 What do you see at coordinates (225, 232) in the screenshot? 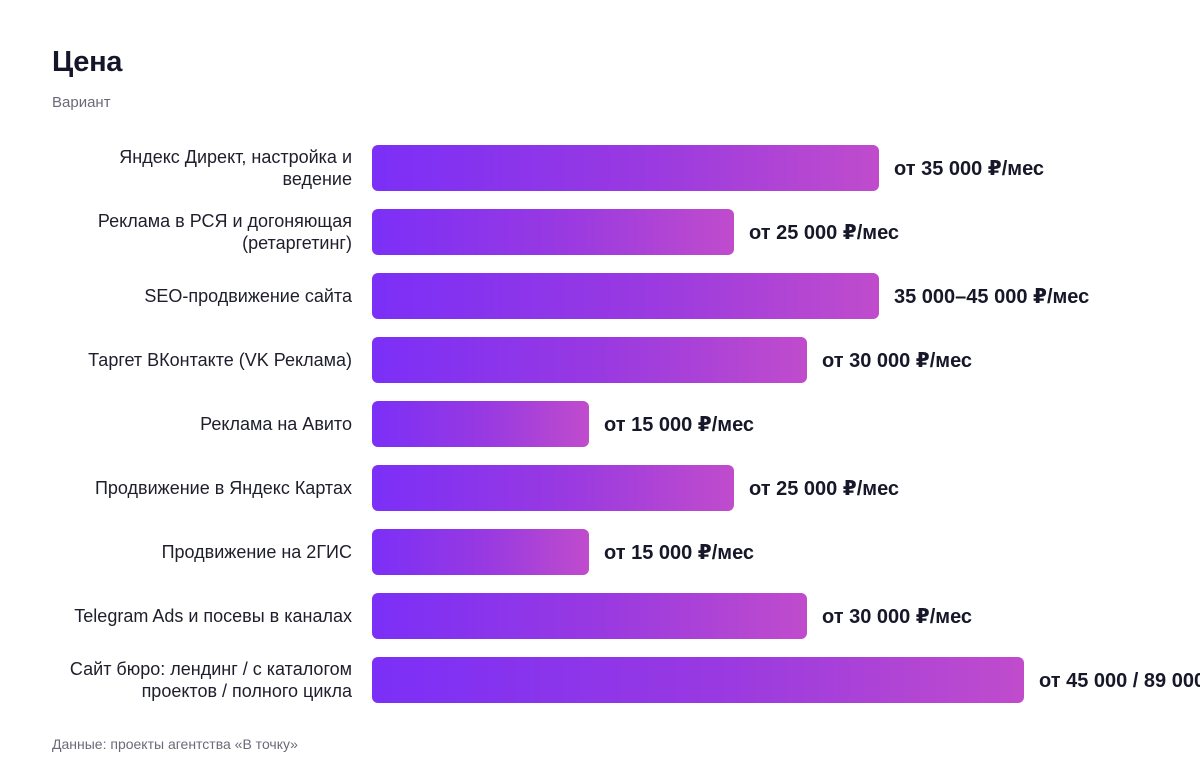
I see `category-label: Реклама в РСЯ и догоняющая (ретаргетинг)` at bounding box center [225, 232].